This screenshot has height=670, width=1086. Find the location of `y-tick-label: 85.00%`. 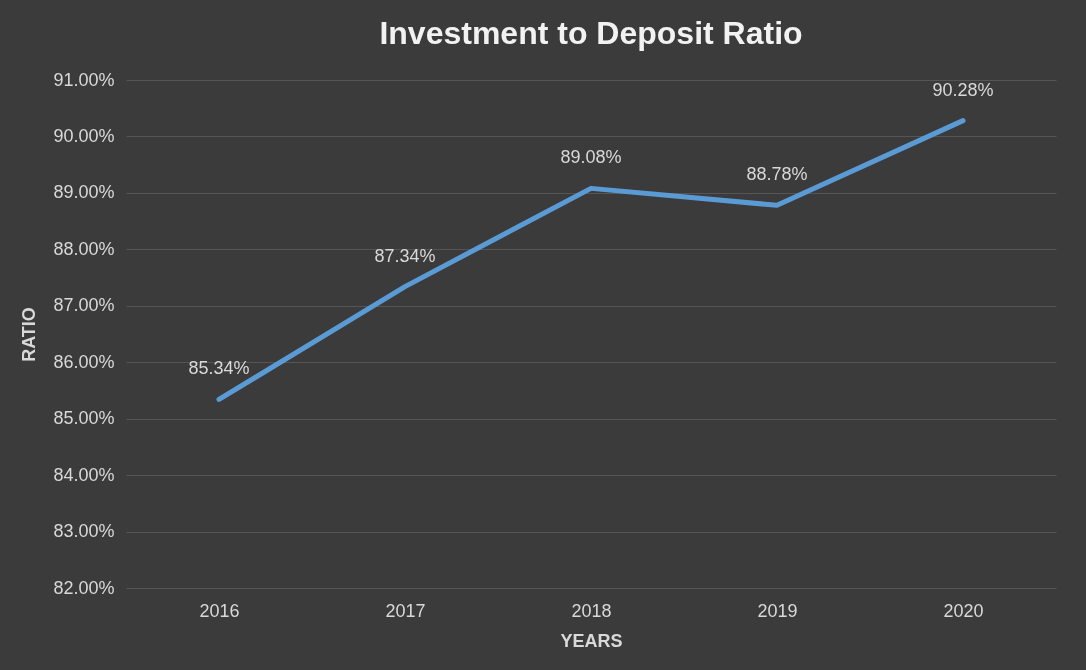

y-tick-label: 85.00% is located at coordinates (84, 418).